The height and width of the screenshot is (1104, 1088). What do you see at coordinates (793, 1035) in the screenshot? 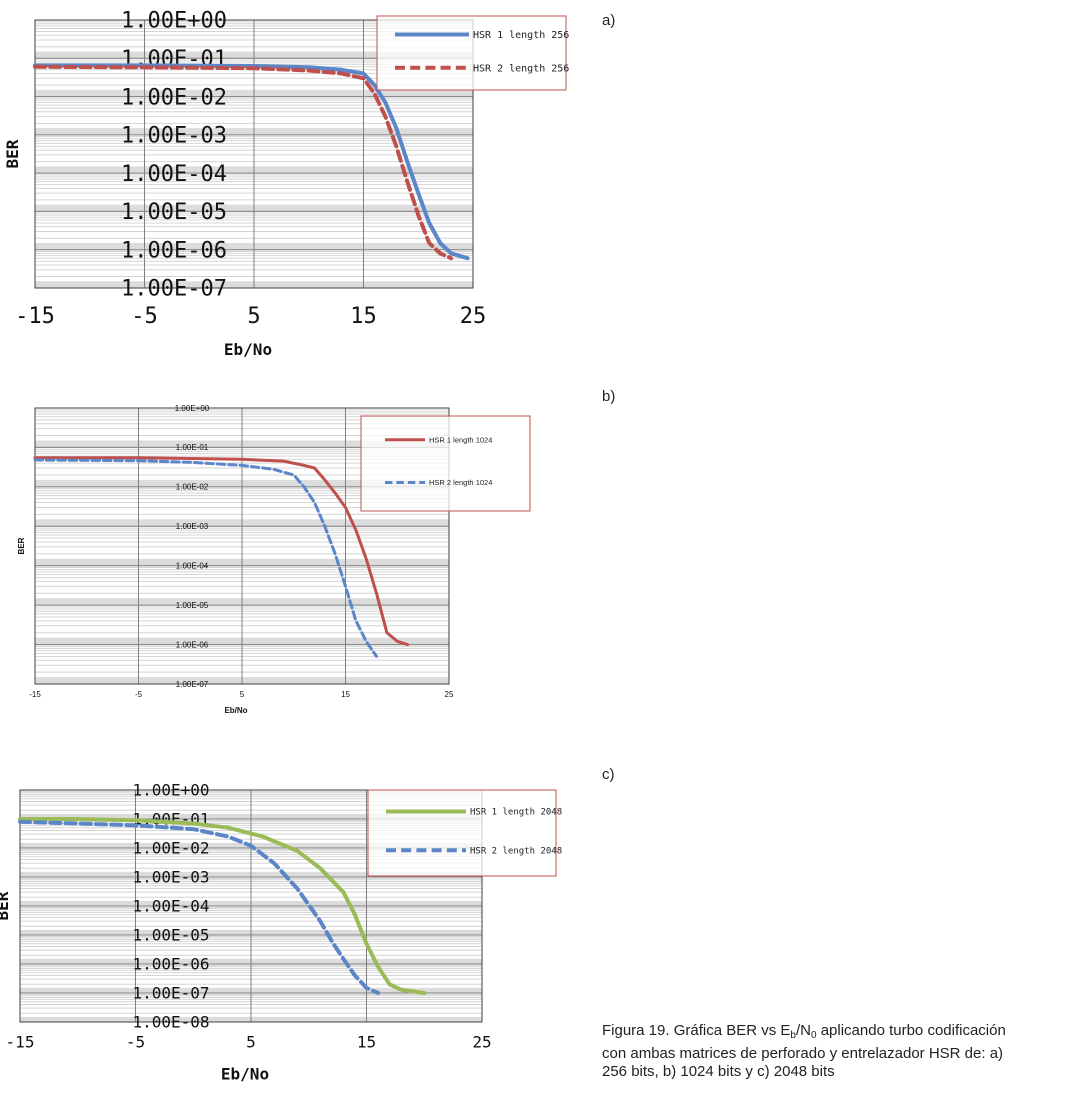
I see `caption-sub-b: b` at bounding box center [793, 1035].